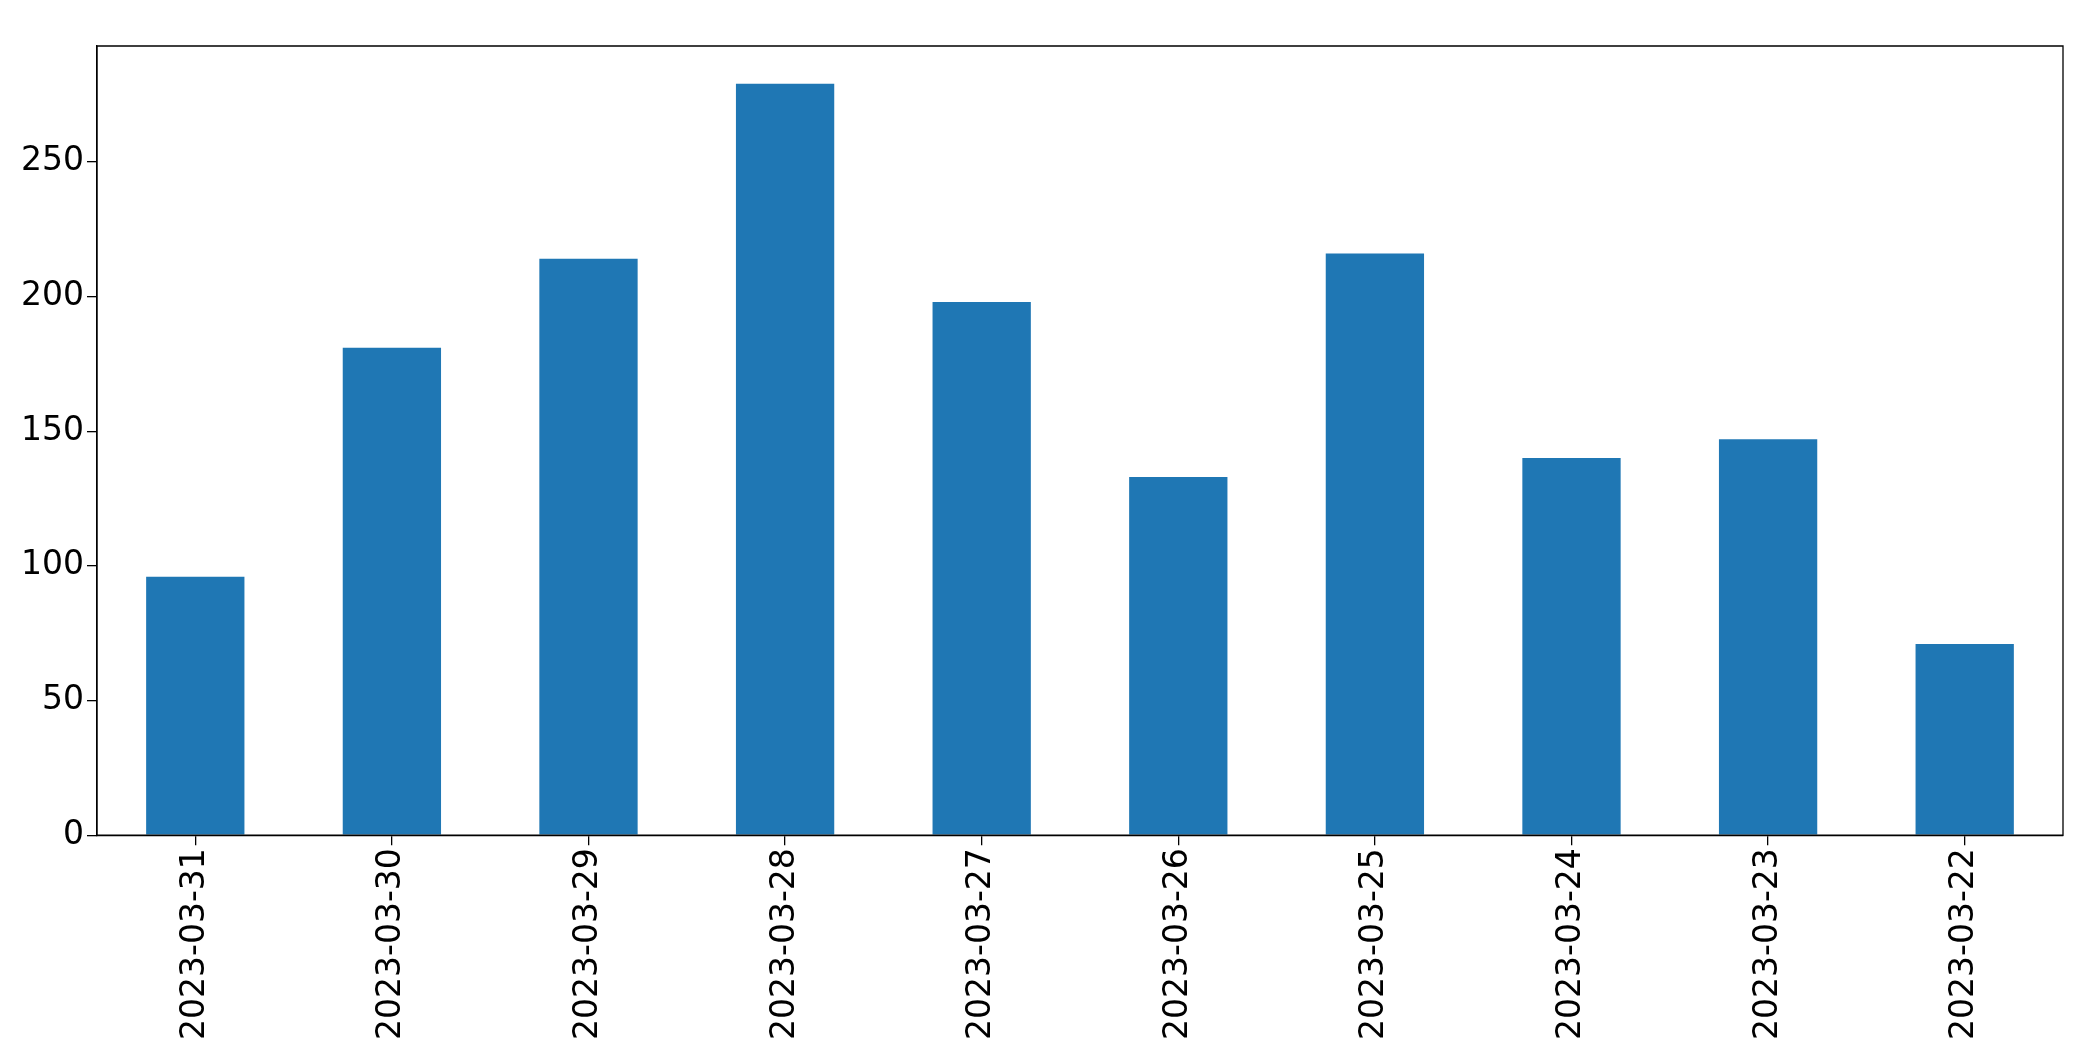 This screenshot has height=1061, width=2093. I want to click on x-tick-label: 2023-03-27, so click(979, 944).